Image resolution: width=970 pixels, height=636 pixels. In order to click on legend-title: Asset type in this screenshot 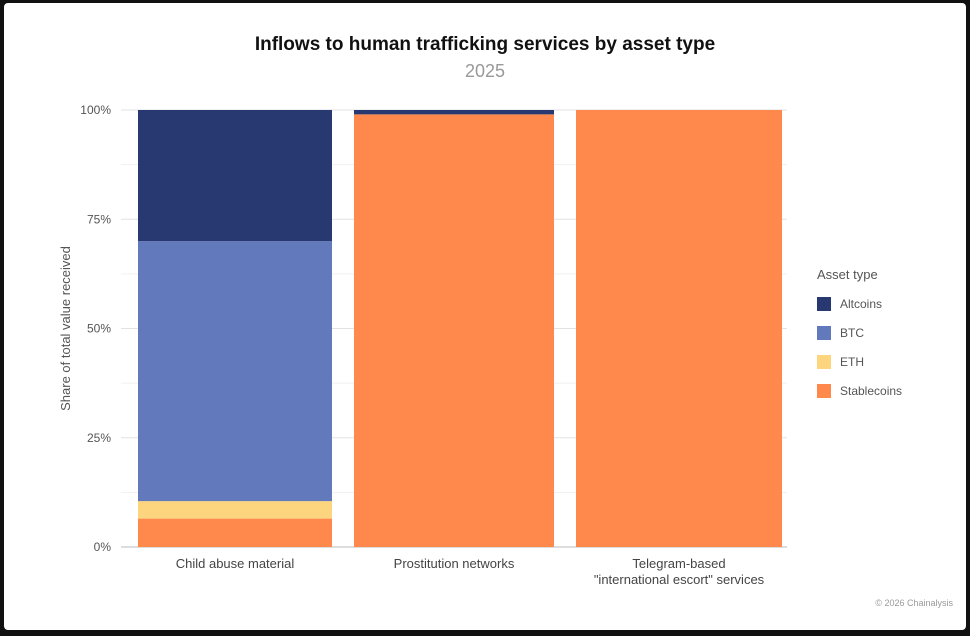, I will do `click(847, 274)`.